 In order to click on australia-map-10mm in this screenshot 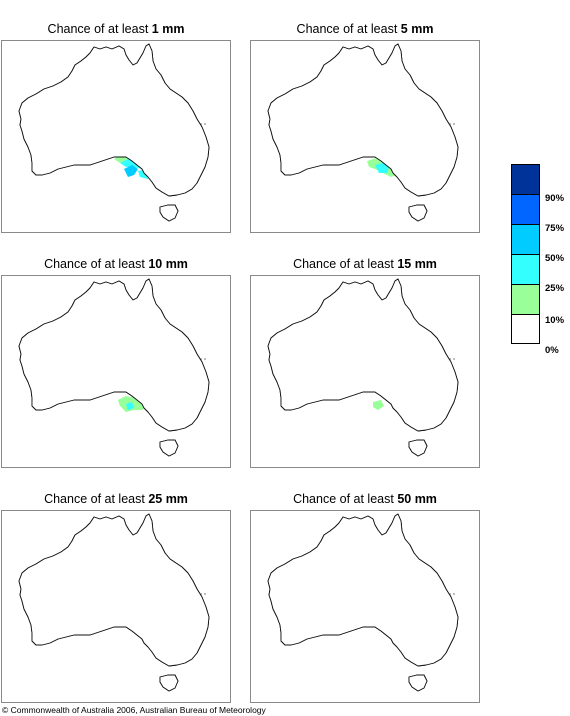, I will do `click(114, 367)`.